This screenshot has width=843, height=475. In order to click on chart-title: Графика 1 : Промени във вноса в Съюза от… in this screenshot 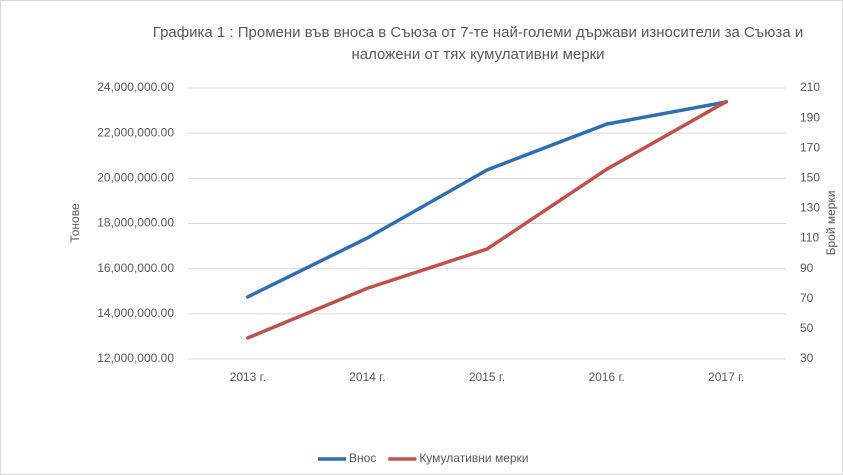, I will do `click(478, 43)`.